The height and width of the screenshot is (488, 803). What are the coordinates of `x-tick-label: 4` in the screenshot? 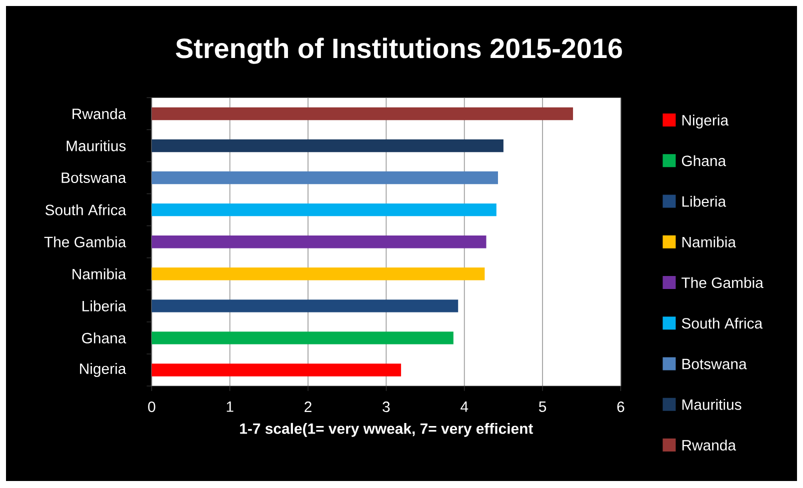 It's located at (464, 407).